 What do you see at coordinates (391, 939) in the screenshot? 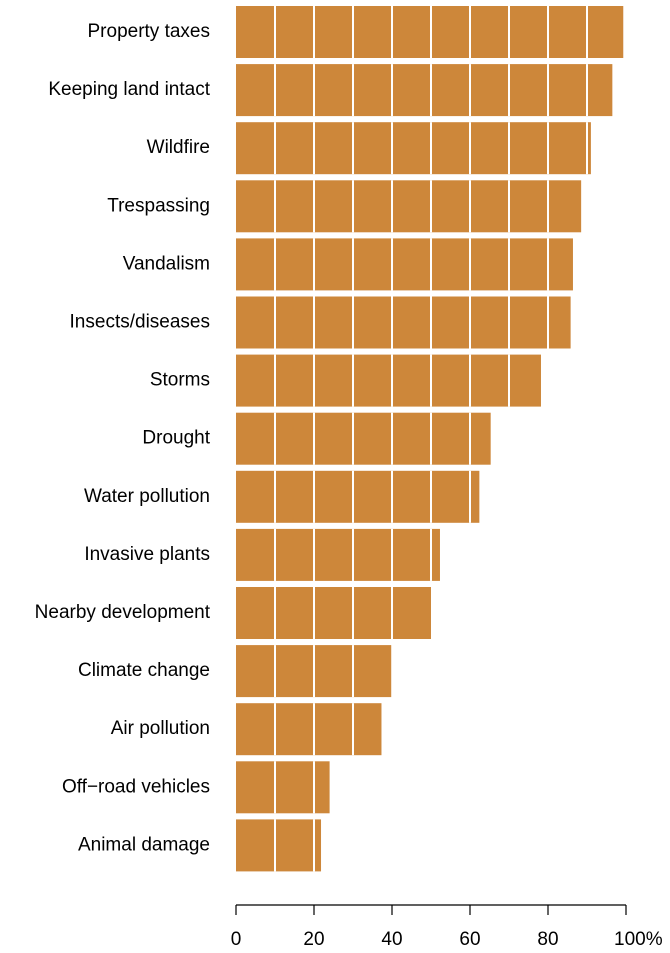
I see `x-tick-label: 40` at bounding box center [391, 939].